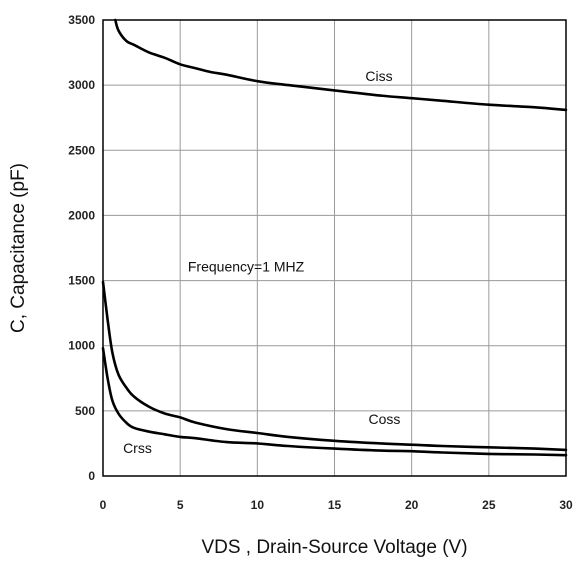 Image resolution: width=581 pixels, height=565 pixels. What do you see at coordinates (81, 150) in the screenshot?
I see `y-tick-label: 2500` at bounding box center [81, 150].